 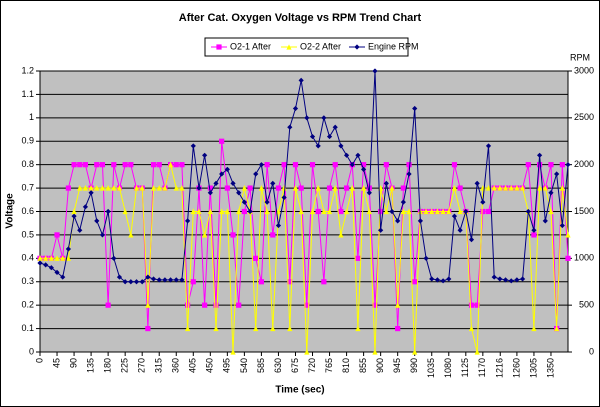 I want to click on y-tick-label: 0.3, so click(x=27, y=281).